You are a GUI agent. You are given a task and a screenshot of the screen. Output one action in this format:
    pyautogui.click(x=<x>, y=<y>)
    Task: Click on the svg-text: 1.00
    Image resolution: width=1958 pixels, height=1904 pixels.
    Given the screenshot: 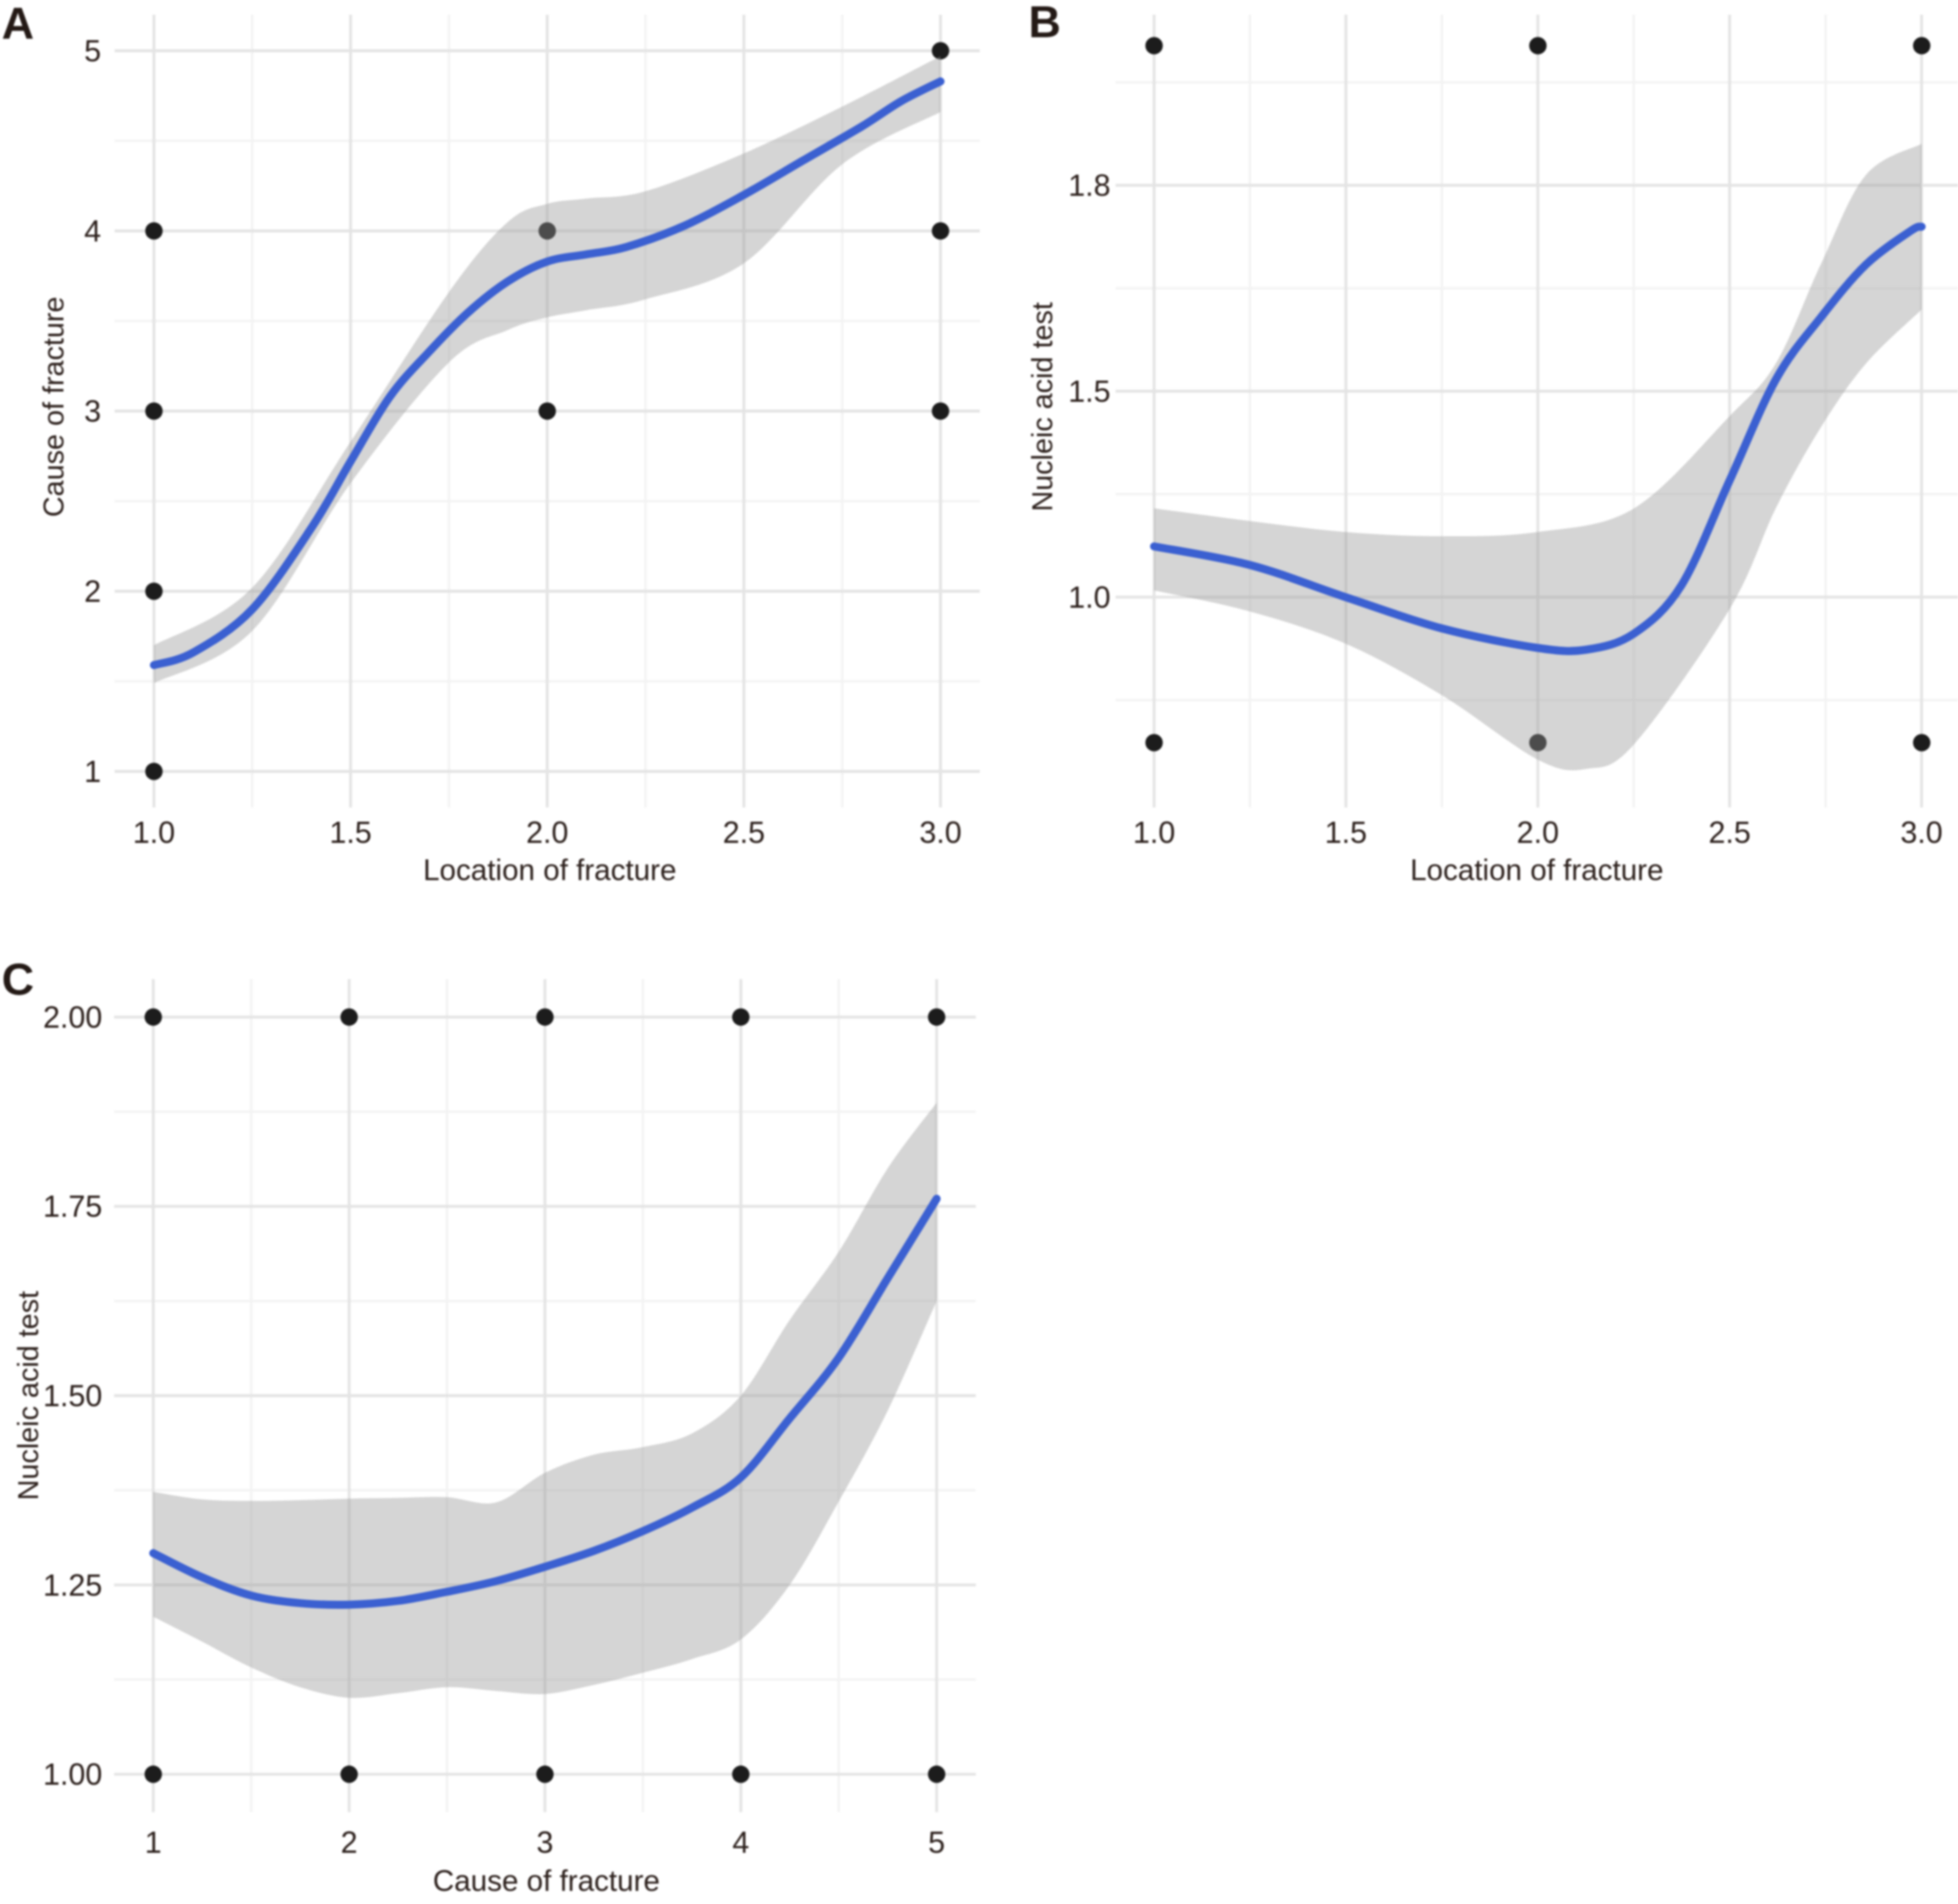 What is the action you would take?
    pyautogui.click(x=72, y=1774)
    